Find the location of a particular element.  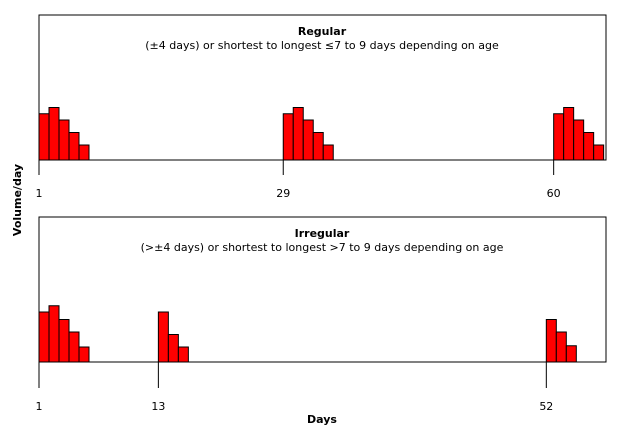

x-axis-label: Days is located at coordinates (322, 419).